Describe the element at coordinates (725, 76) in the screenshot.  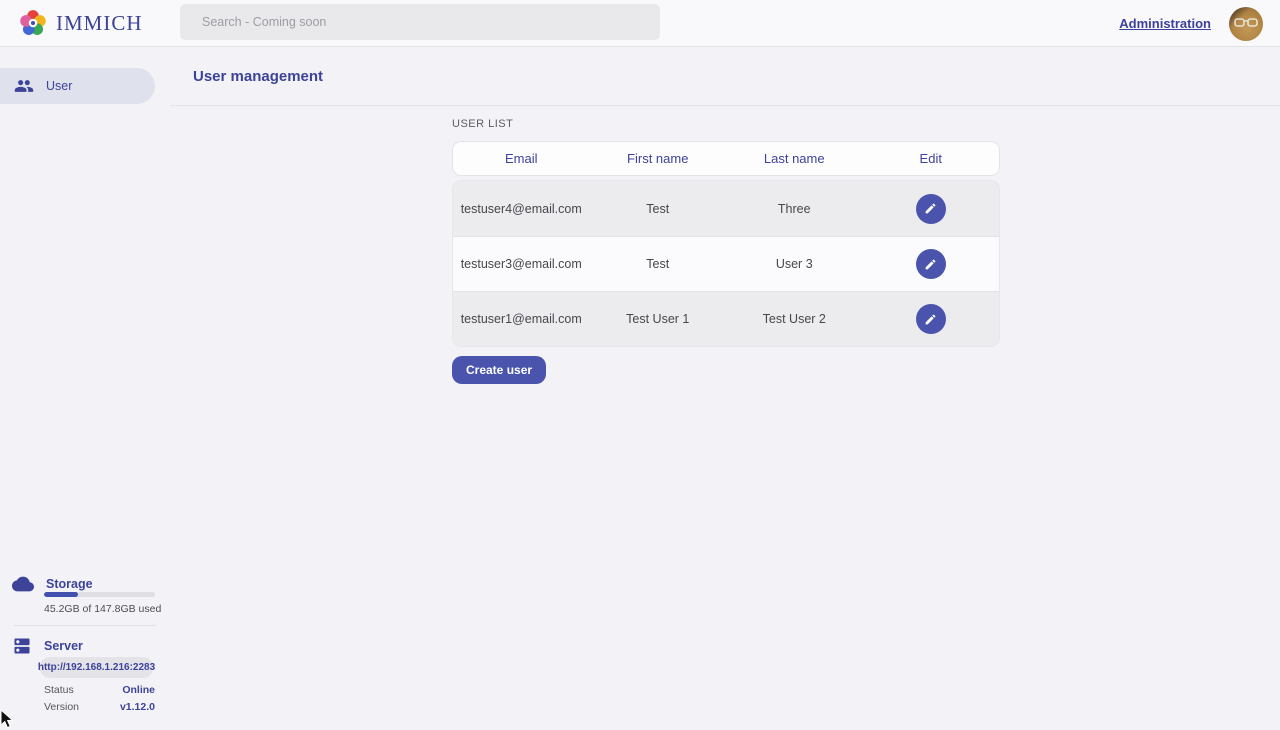
I see `page-header: User management` at that location.